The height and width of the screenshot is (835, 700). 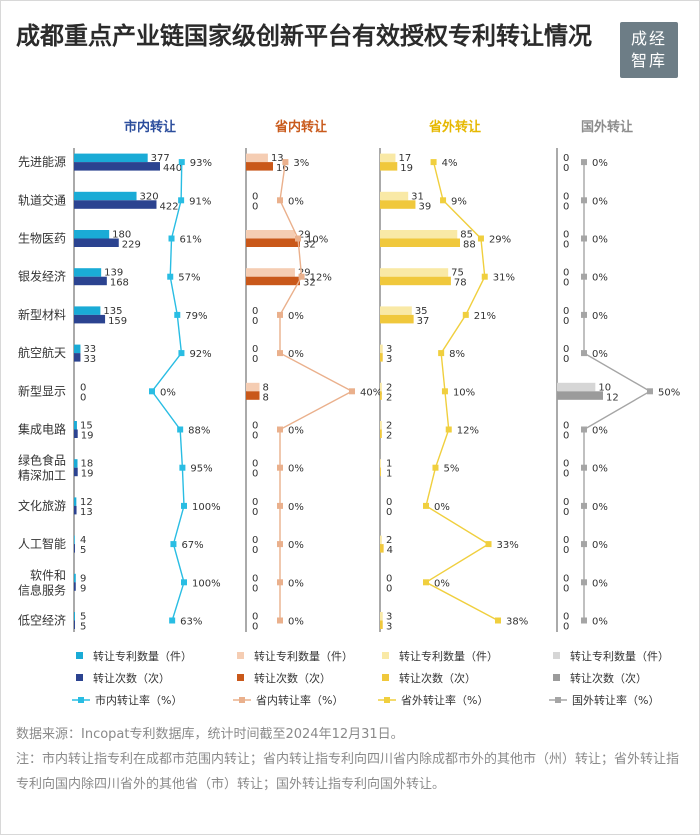 I want to click on rate-label: 9%, so click(x=459, y=201).